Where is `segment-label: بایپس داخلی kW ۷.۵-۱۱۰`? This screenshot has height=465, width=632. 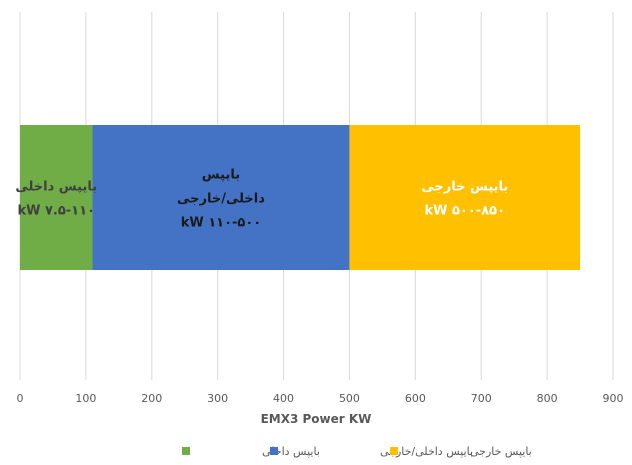
segment-label: بایپس داخلی kW ۷.۵-۱۱۰ is located at coordinates (56, 199).